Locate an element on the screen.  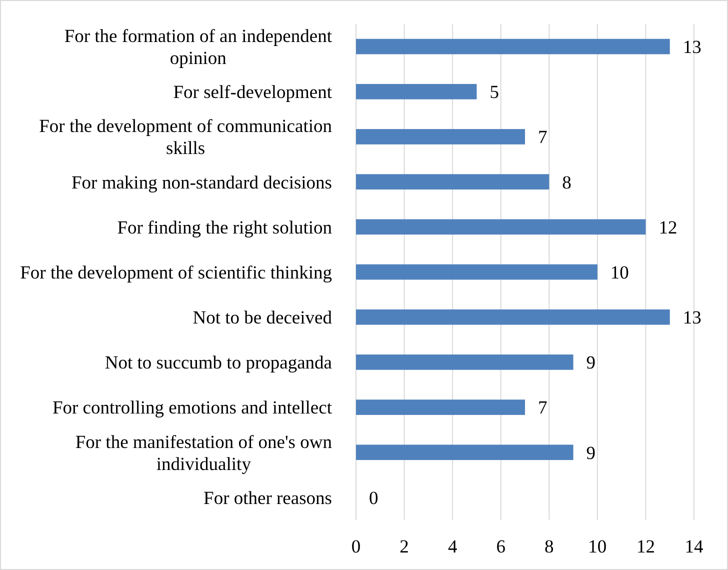
y-tick-label: For the development of scientific thinking is located at coordinates (176, 273).